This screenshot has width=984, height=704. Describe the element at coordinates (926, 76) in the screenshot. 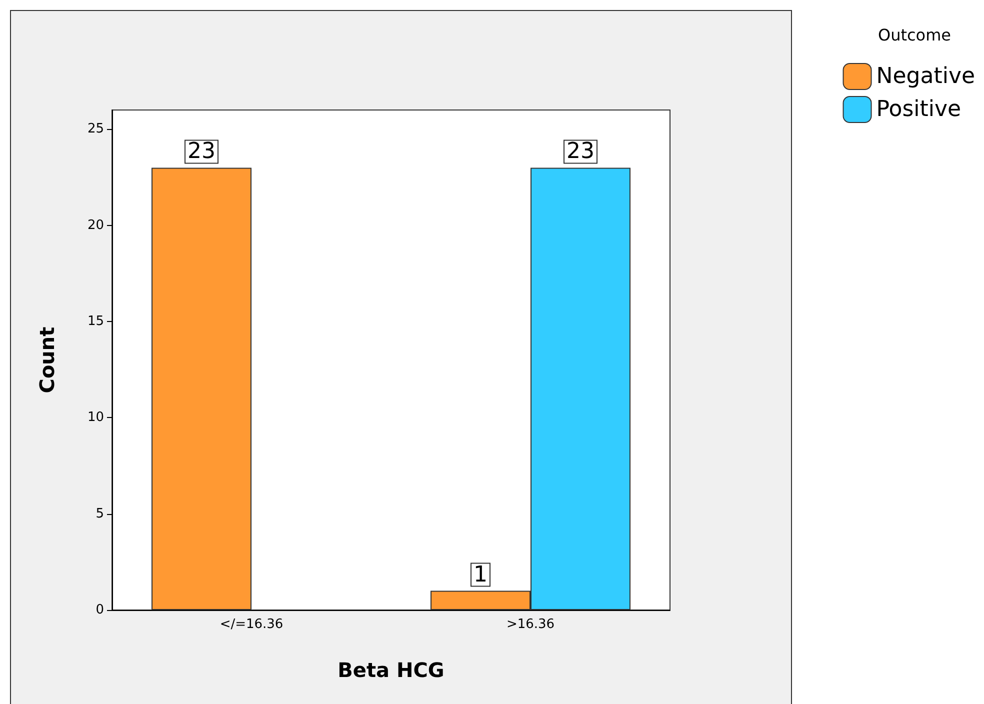

I see `legend-label: Negative` at that location.